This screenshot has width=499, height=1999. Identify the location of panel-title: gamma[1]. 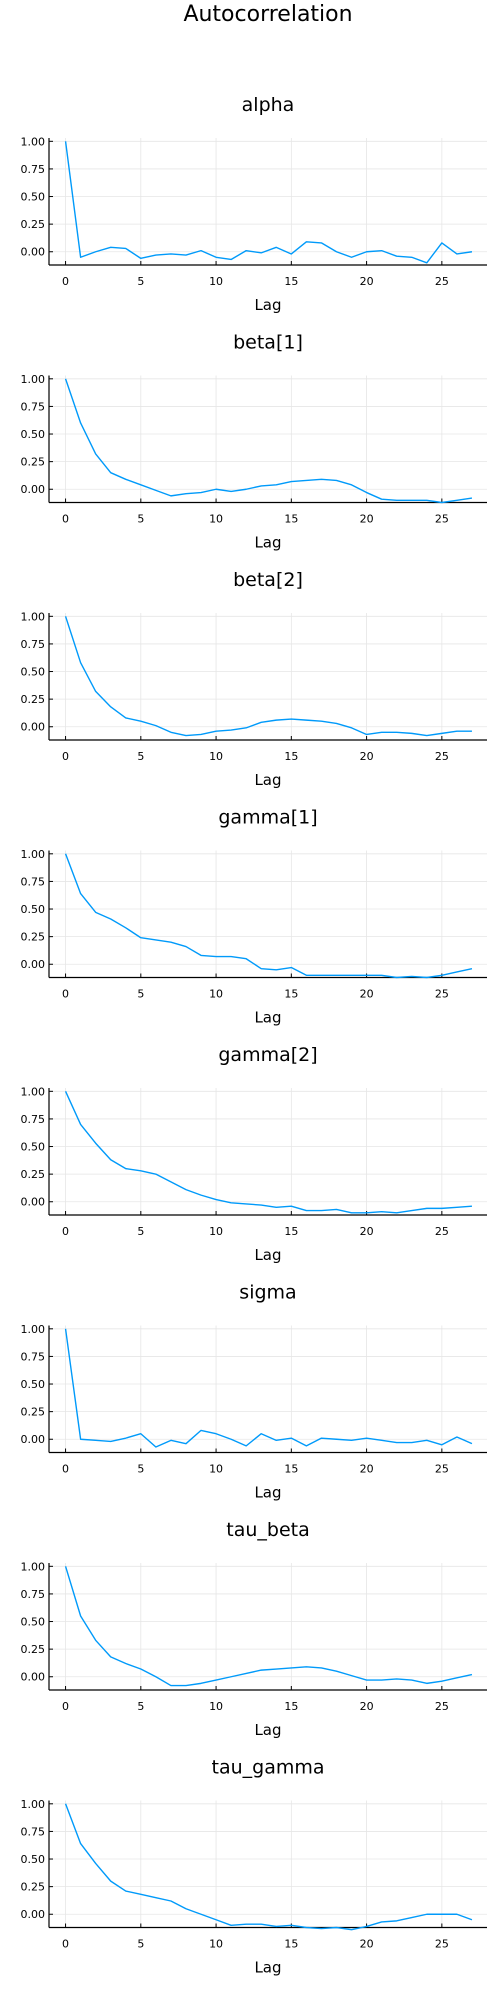
(267, 818).